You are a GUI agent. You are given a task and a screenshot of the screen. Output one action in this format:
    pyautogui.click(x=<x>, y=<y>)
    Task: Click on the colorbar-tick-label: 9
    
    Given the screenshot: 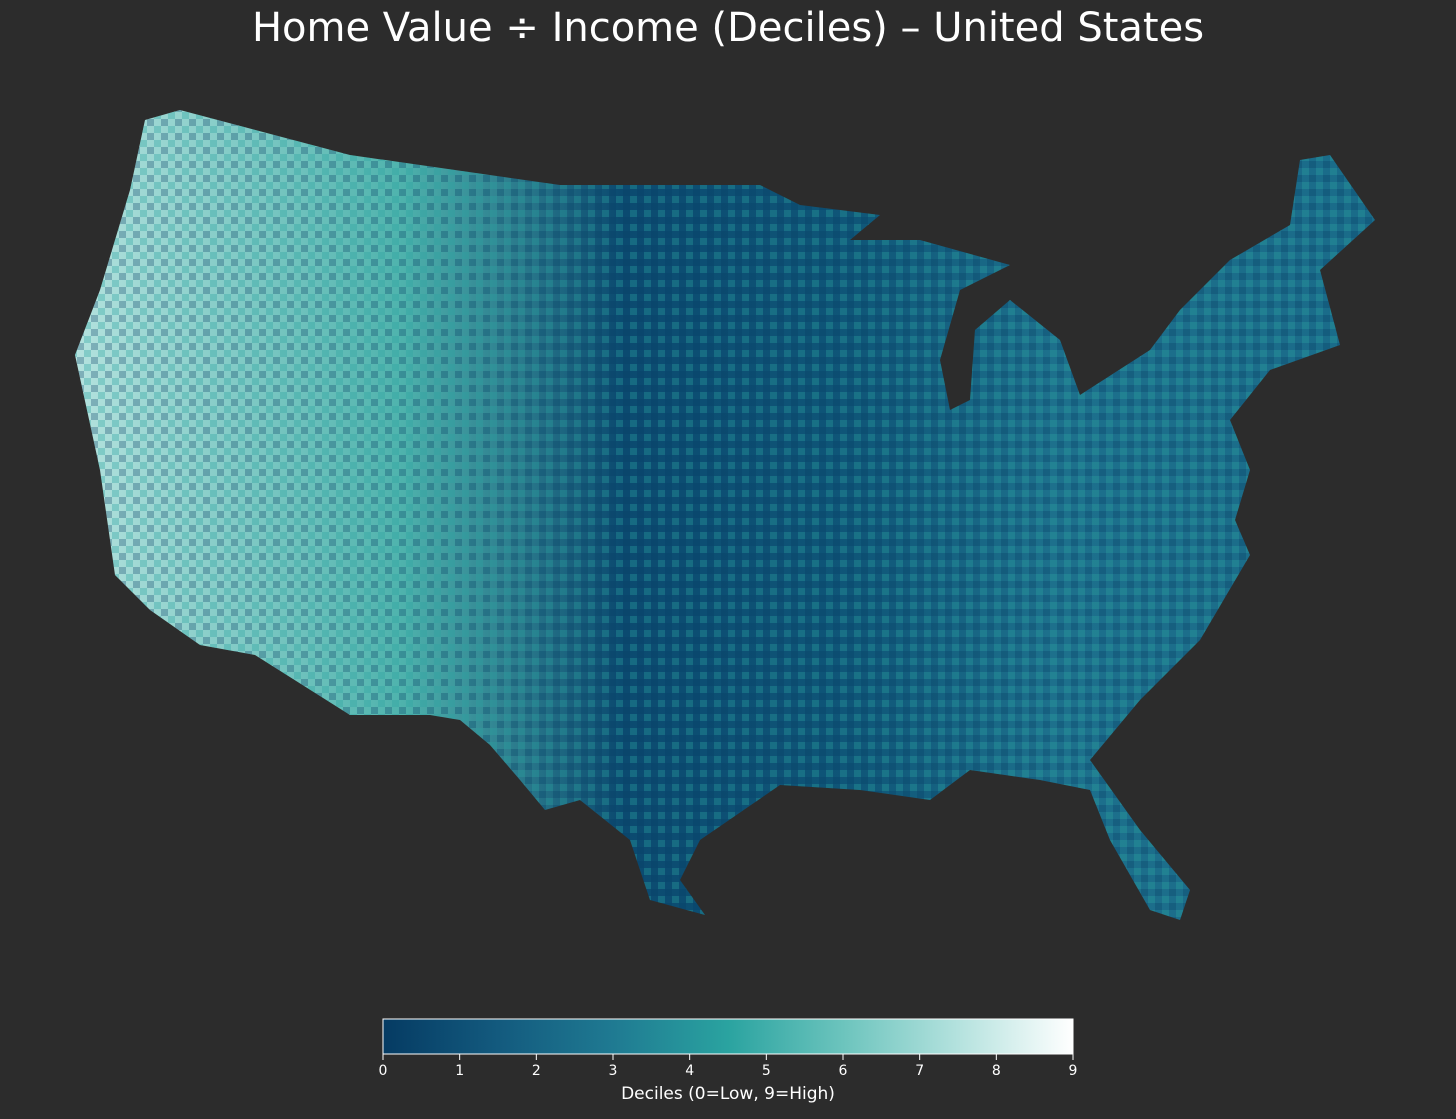 What is the action you would take?
    pyautogui.click(x=1073, y=1071)
    